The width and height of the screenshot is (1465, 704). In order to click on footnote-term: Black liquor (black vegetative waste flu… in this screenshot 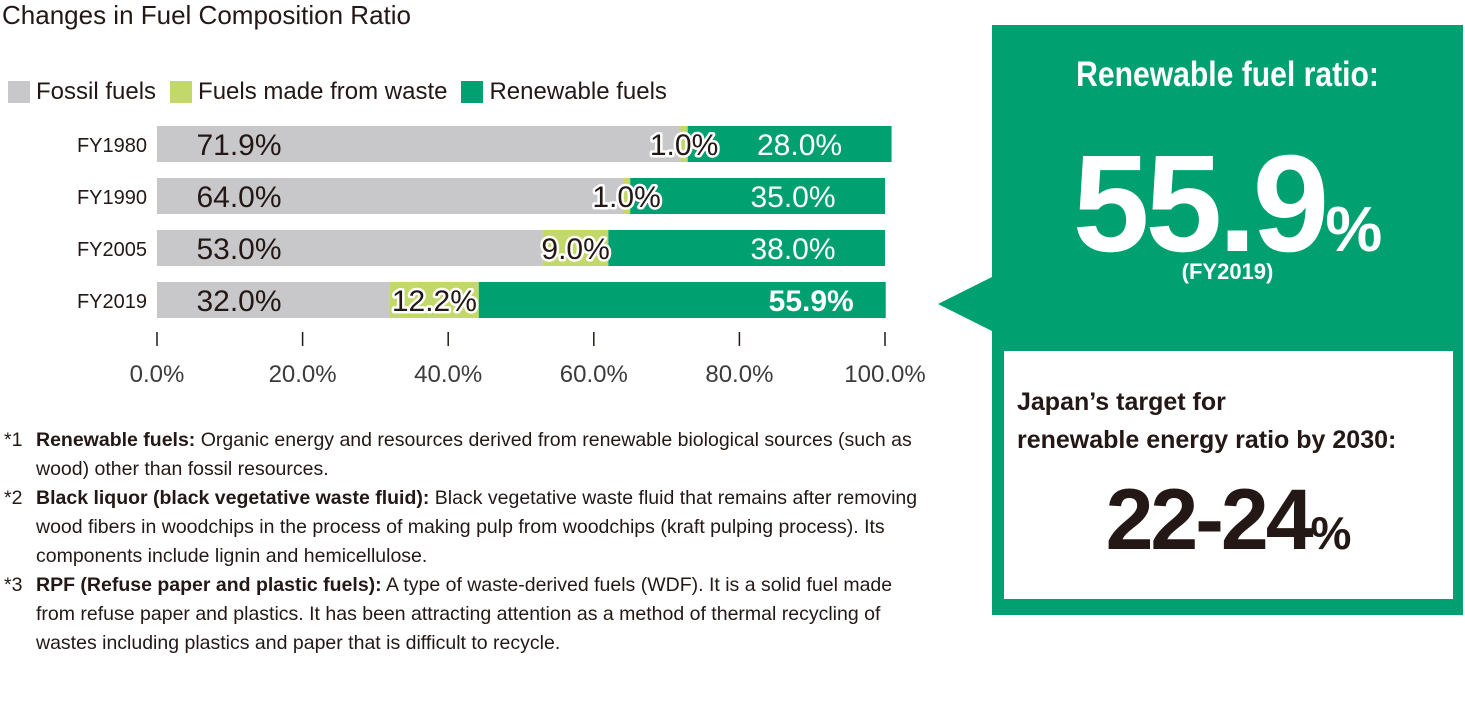, I will do `click(233, 498)`.